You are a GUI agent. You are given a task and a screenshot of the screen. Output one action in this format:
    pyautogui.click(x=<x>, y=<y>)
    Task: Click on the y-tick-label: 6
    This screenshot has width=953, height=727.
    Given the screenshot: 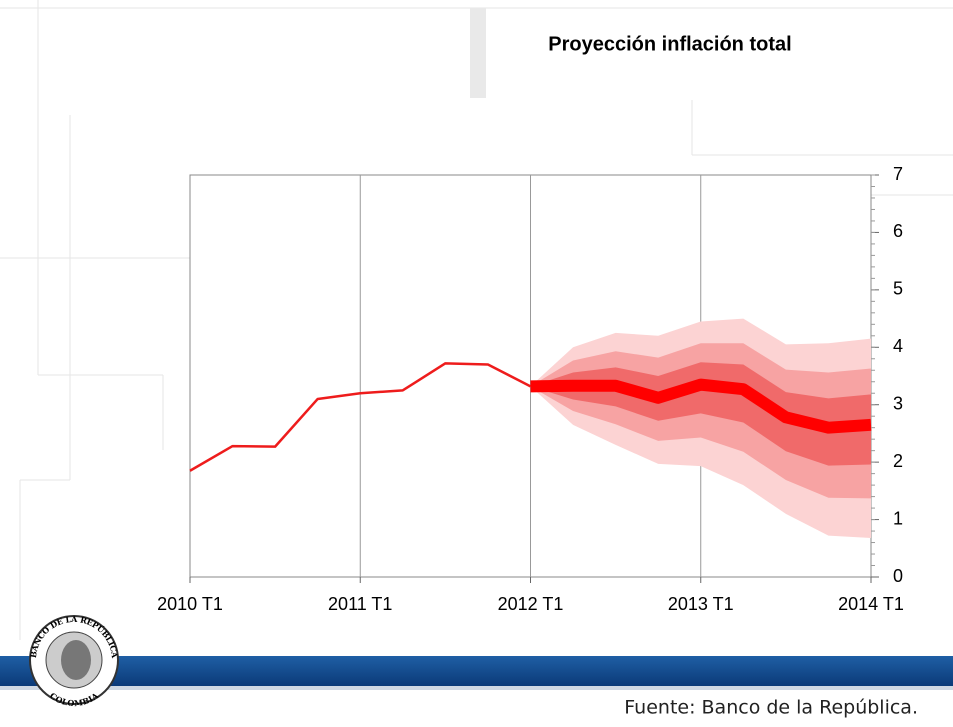 What is the action you would take?
    pyautogui.click(x=898, y=231)
    